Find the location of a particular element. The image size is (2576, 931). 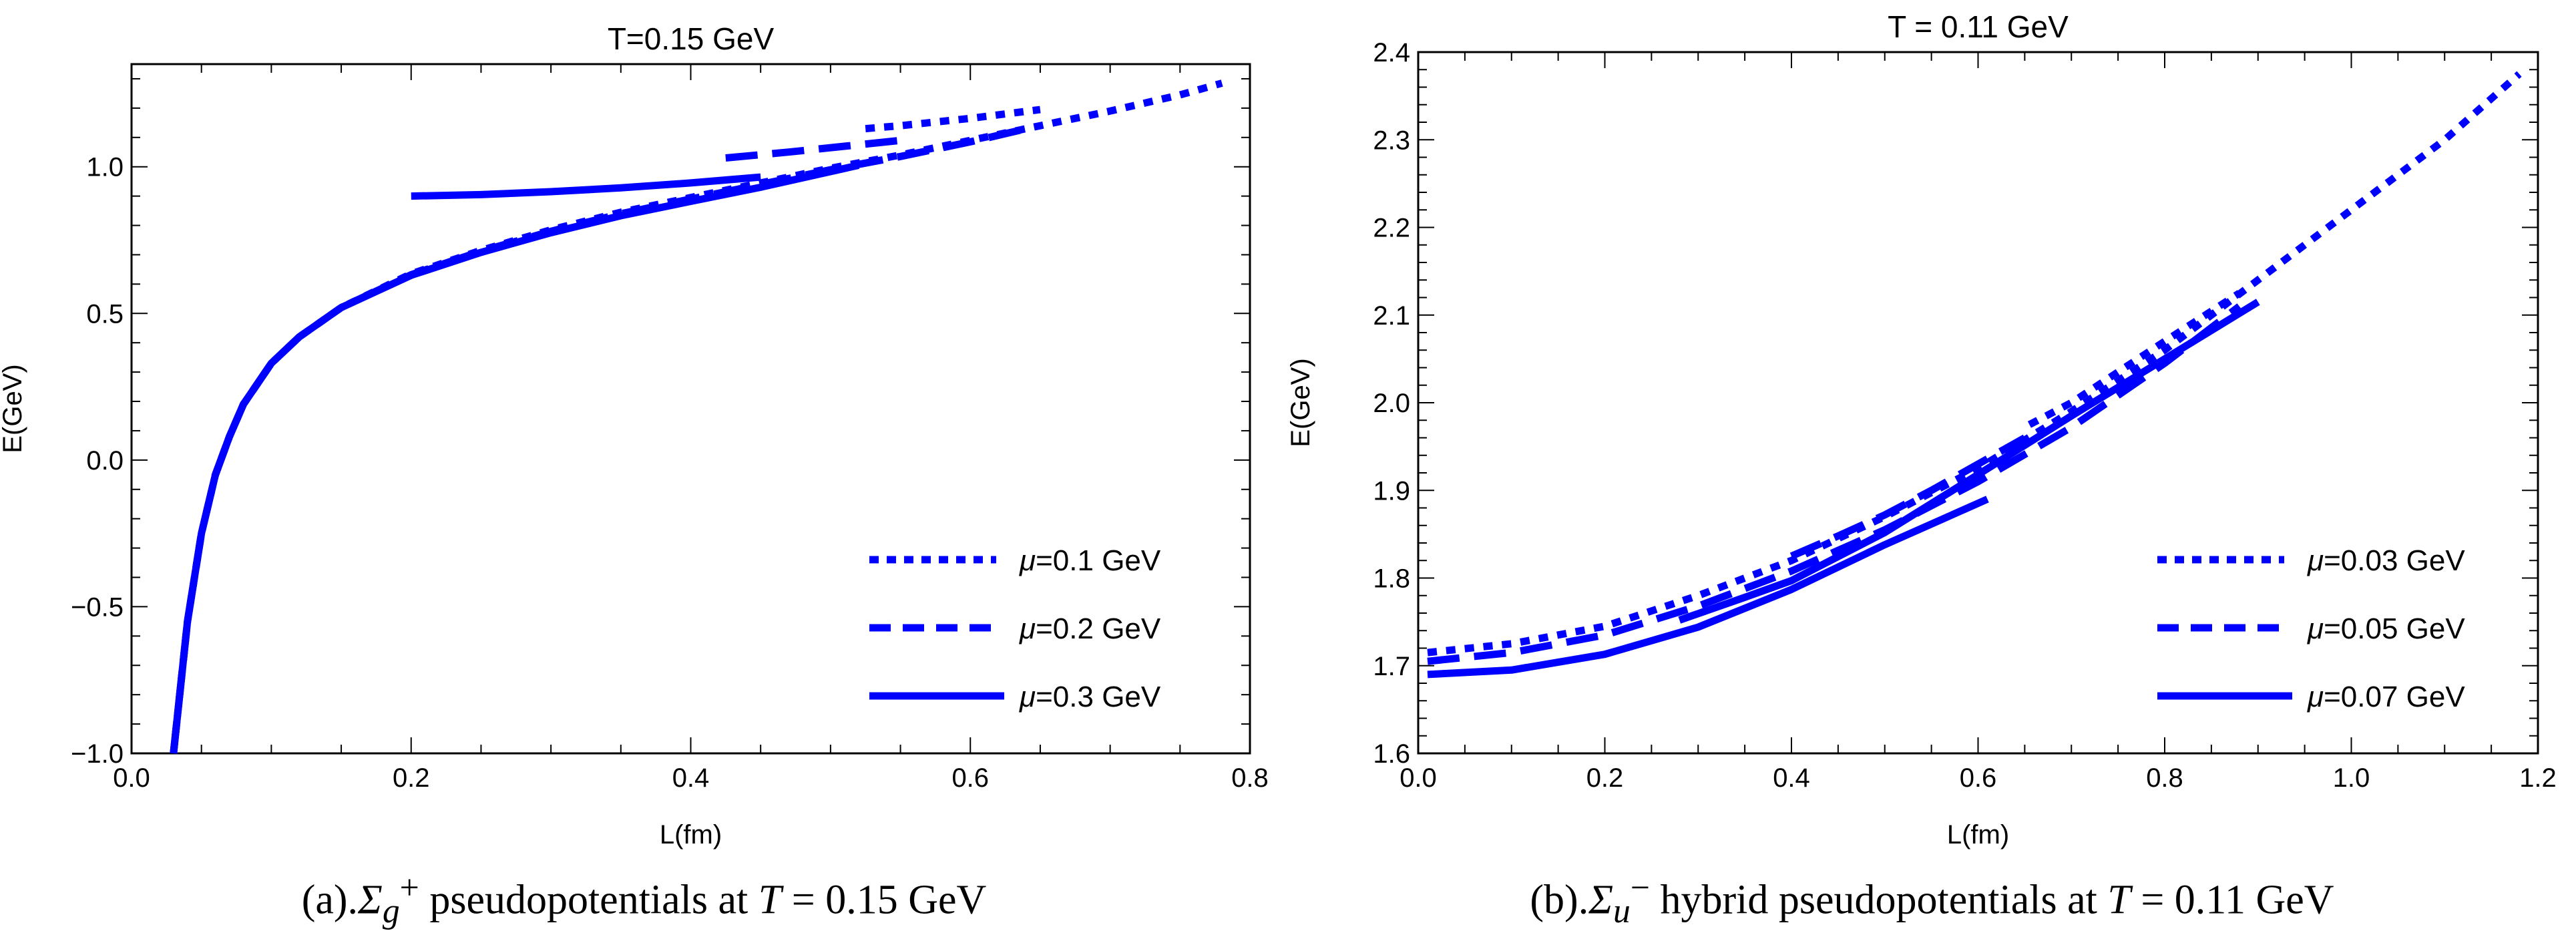

chart-b-x-tick-label: 0.8 is located at coordinates (2164, 778).